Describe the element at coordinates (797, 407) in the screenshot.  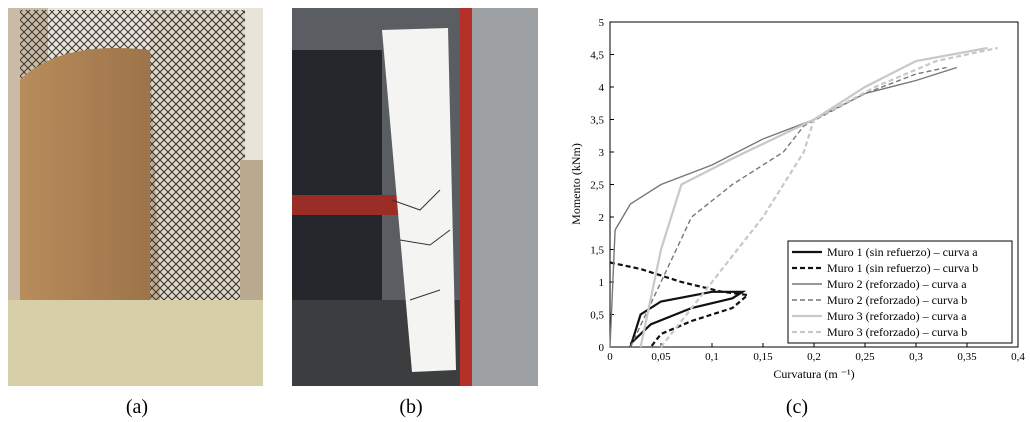
I see `caption: (c)` at that location.